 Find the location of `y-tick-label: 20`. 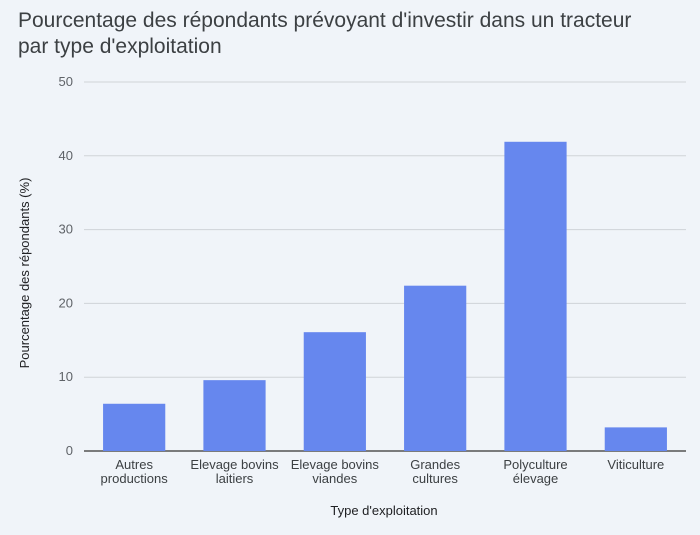

y-tick-label: 20 is located at coordinates (66, 302).